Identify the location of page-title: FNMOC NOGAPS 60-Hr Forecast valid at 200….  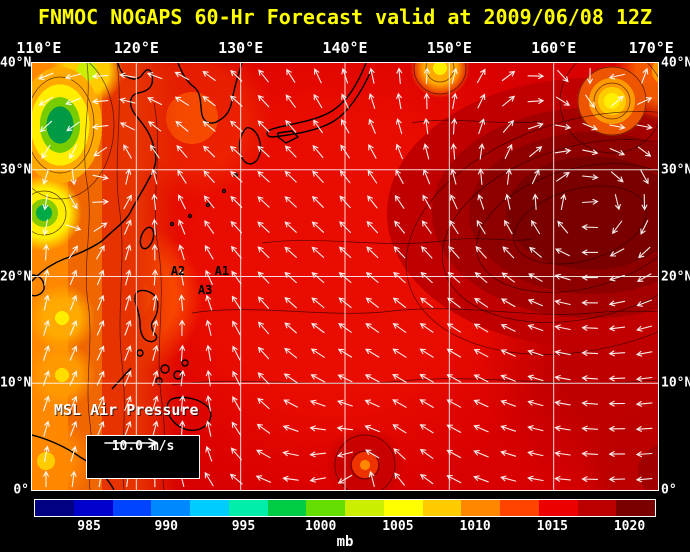
(345, 17).